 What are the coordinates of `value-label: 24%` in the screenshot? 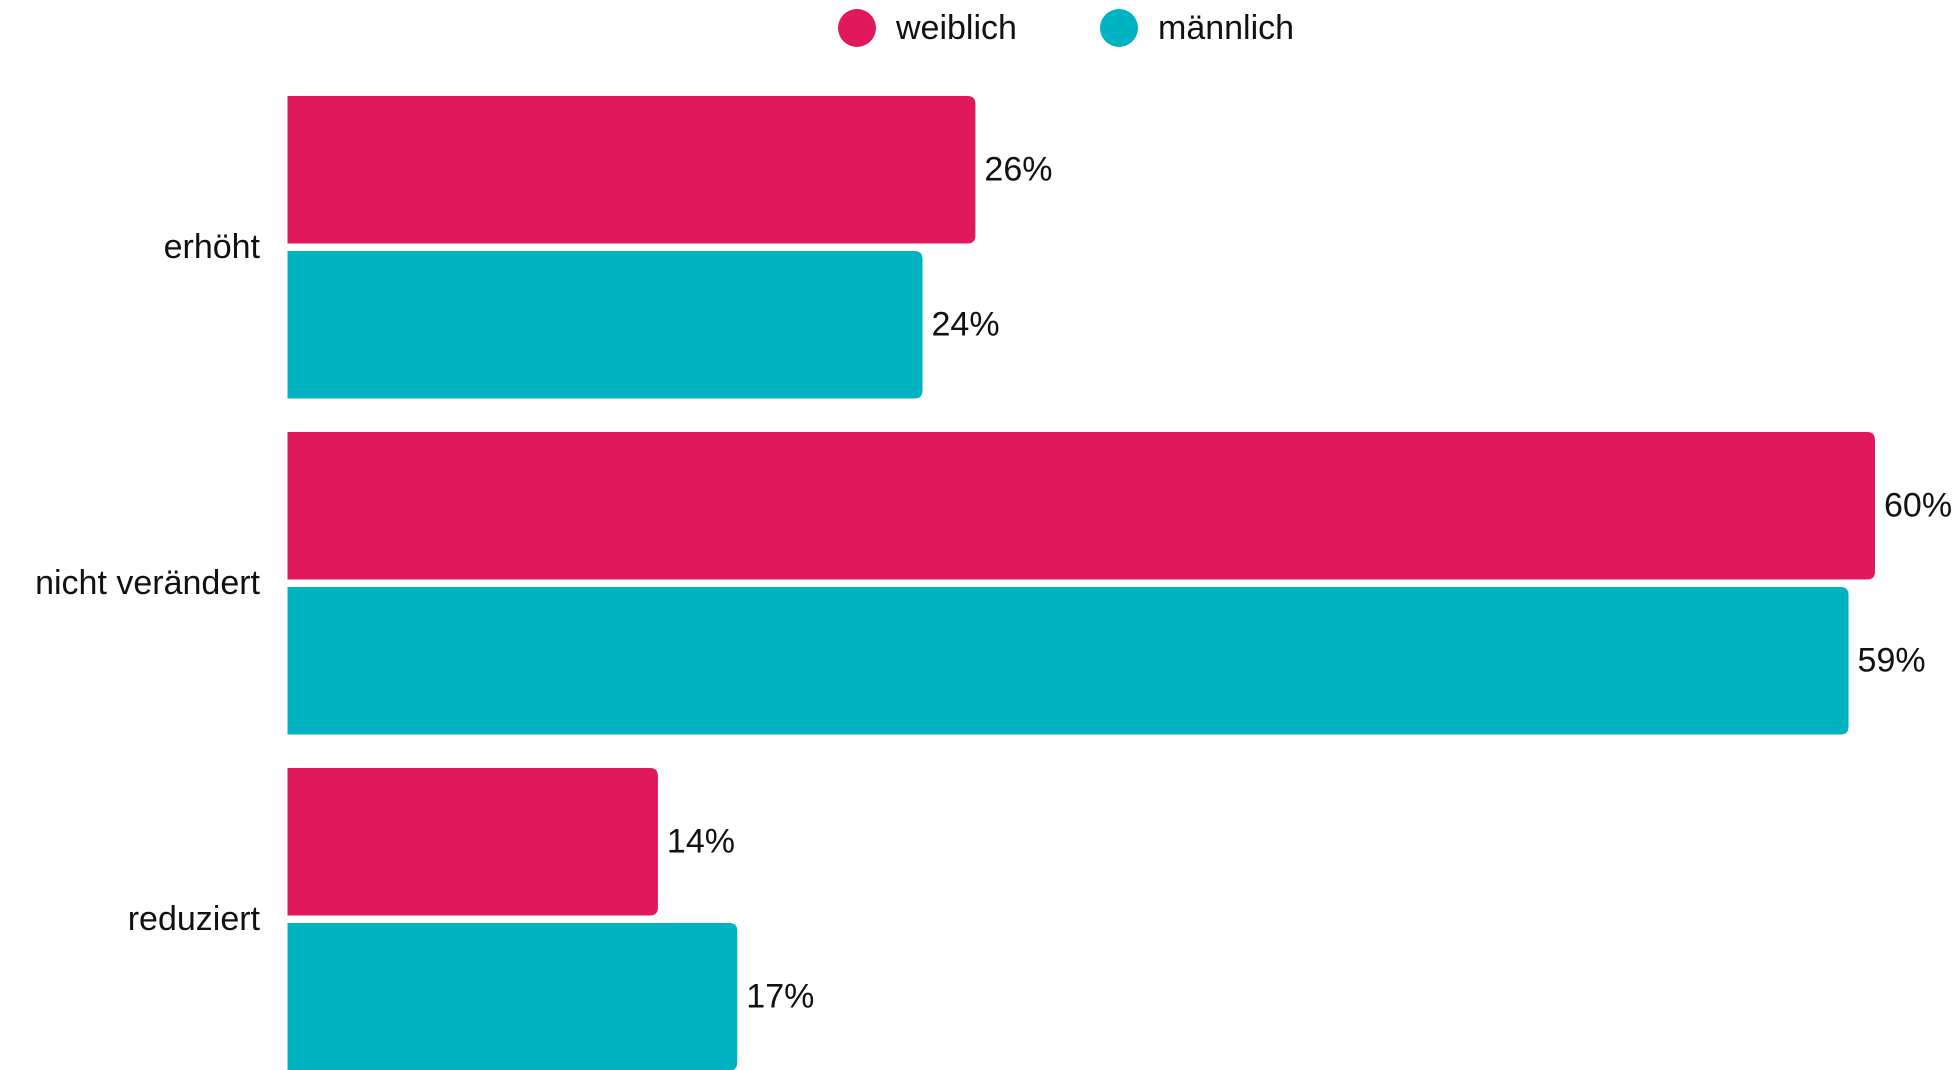 It's located at (966, 325).